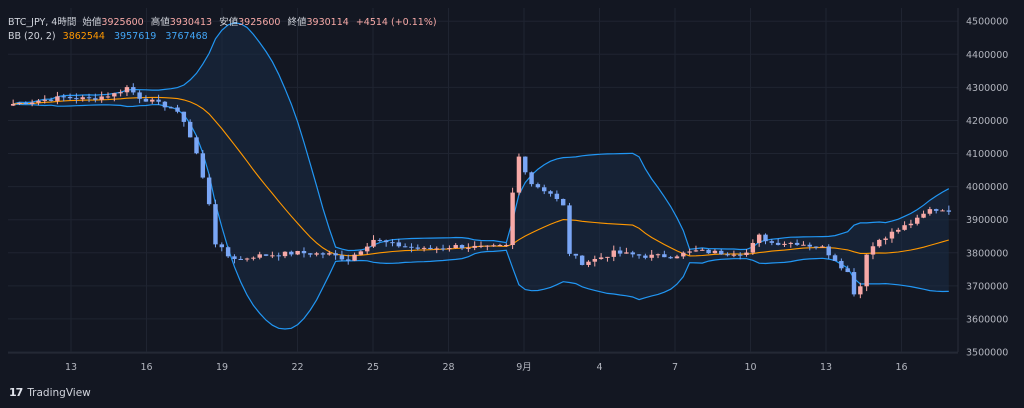 Image resolution: width=1024 pixels, height=408 pixels. I want to click on x-tick-label-6: 9月, so click(524, 367).